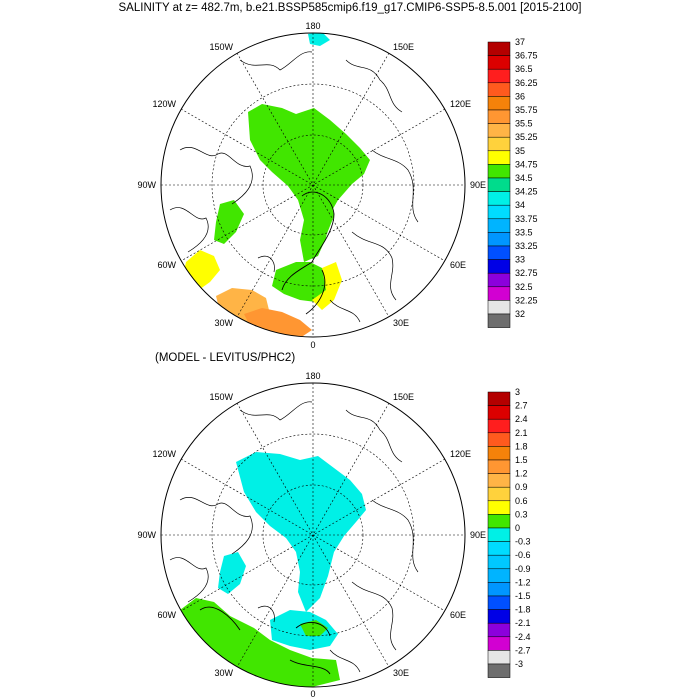 This screenshot has height=700, width=700. I want to click on lon-label-120e: 120E, so click(460, 104).